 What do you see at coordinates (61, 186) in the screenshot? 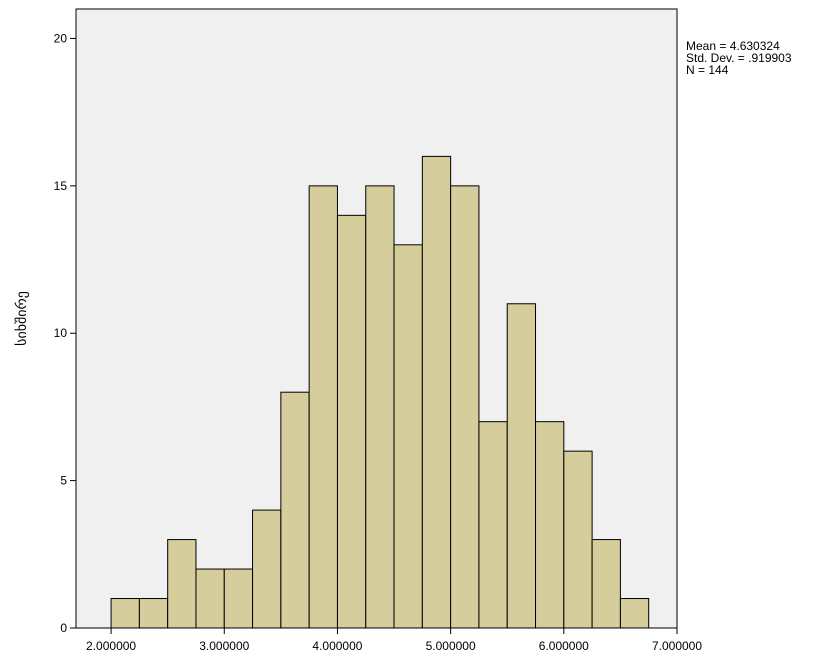
I see `y-tick-label-15: 15` at bounding box center [61, 186].